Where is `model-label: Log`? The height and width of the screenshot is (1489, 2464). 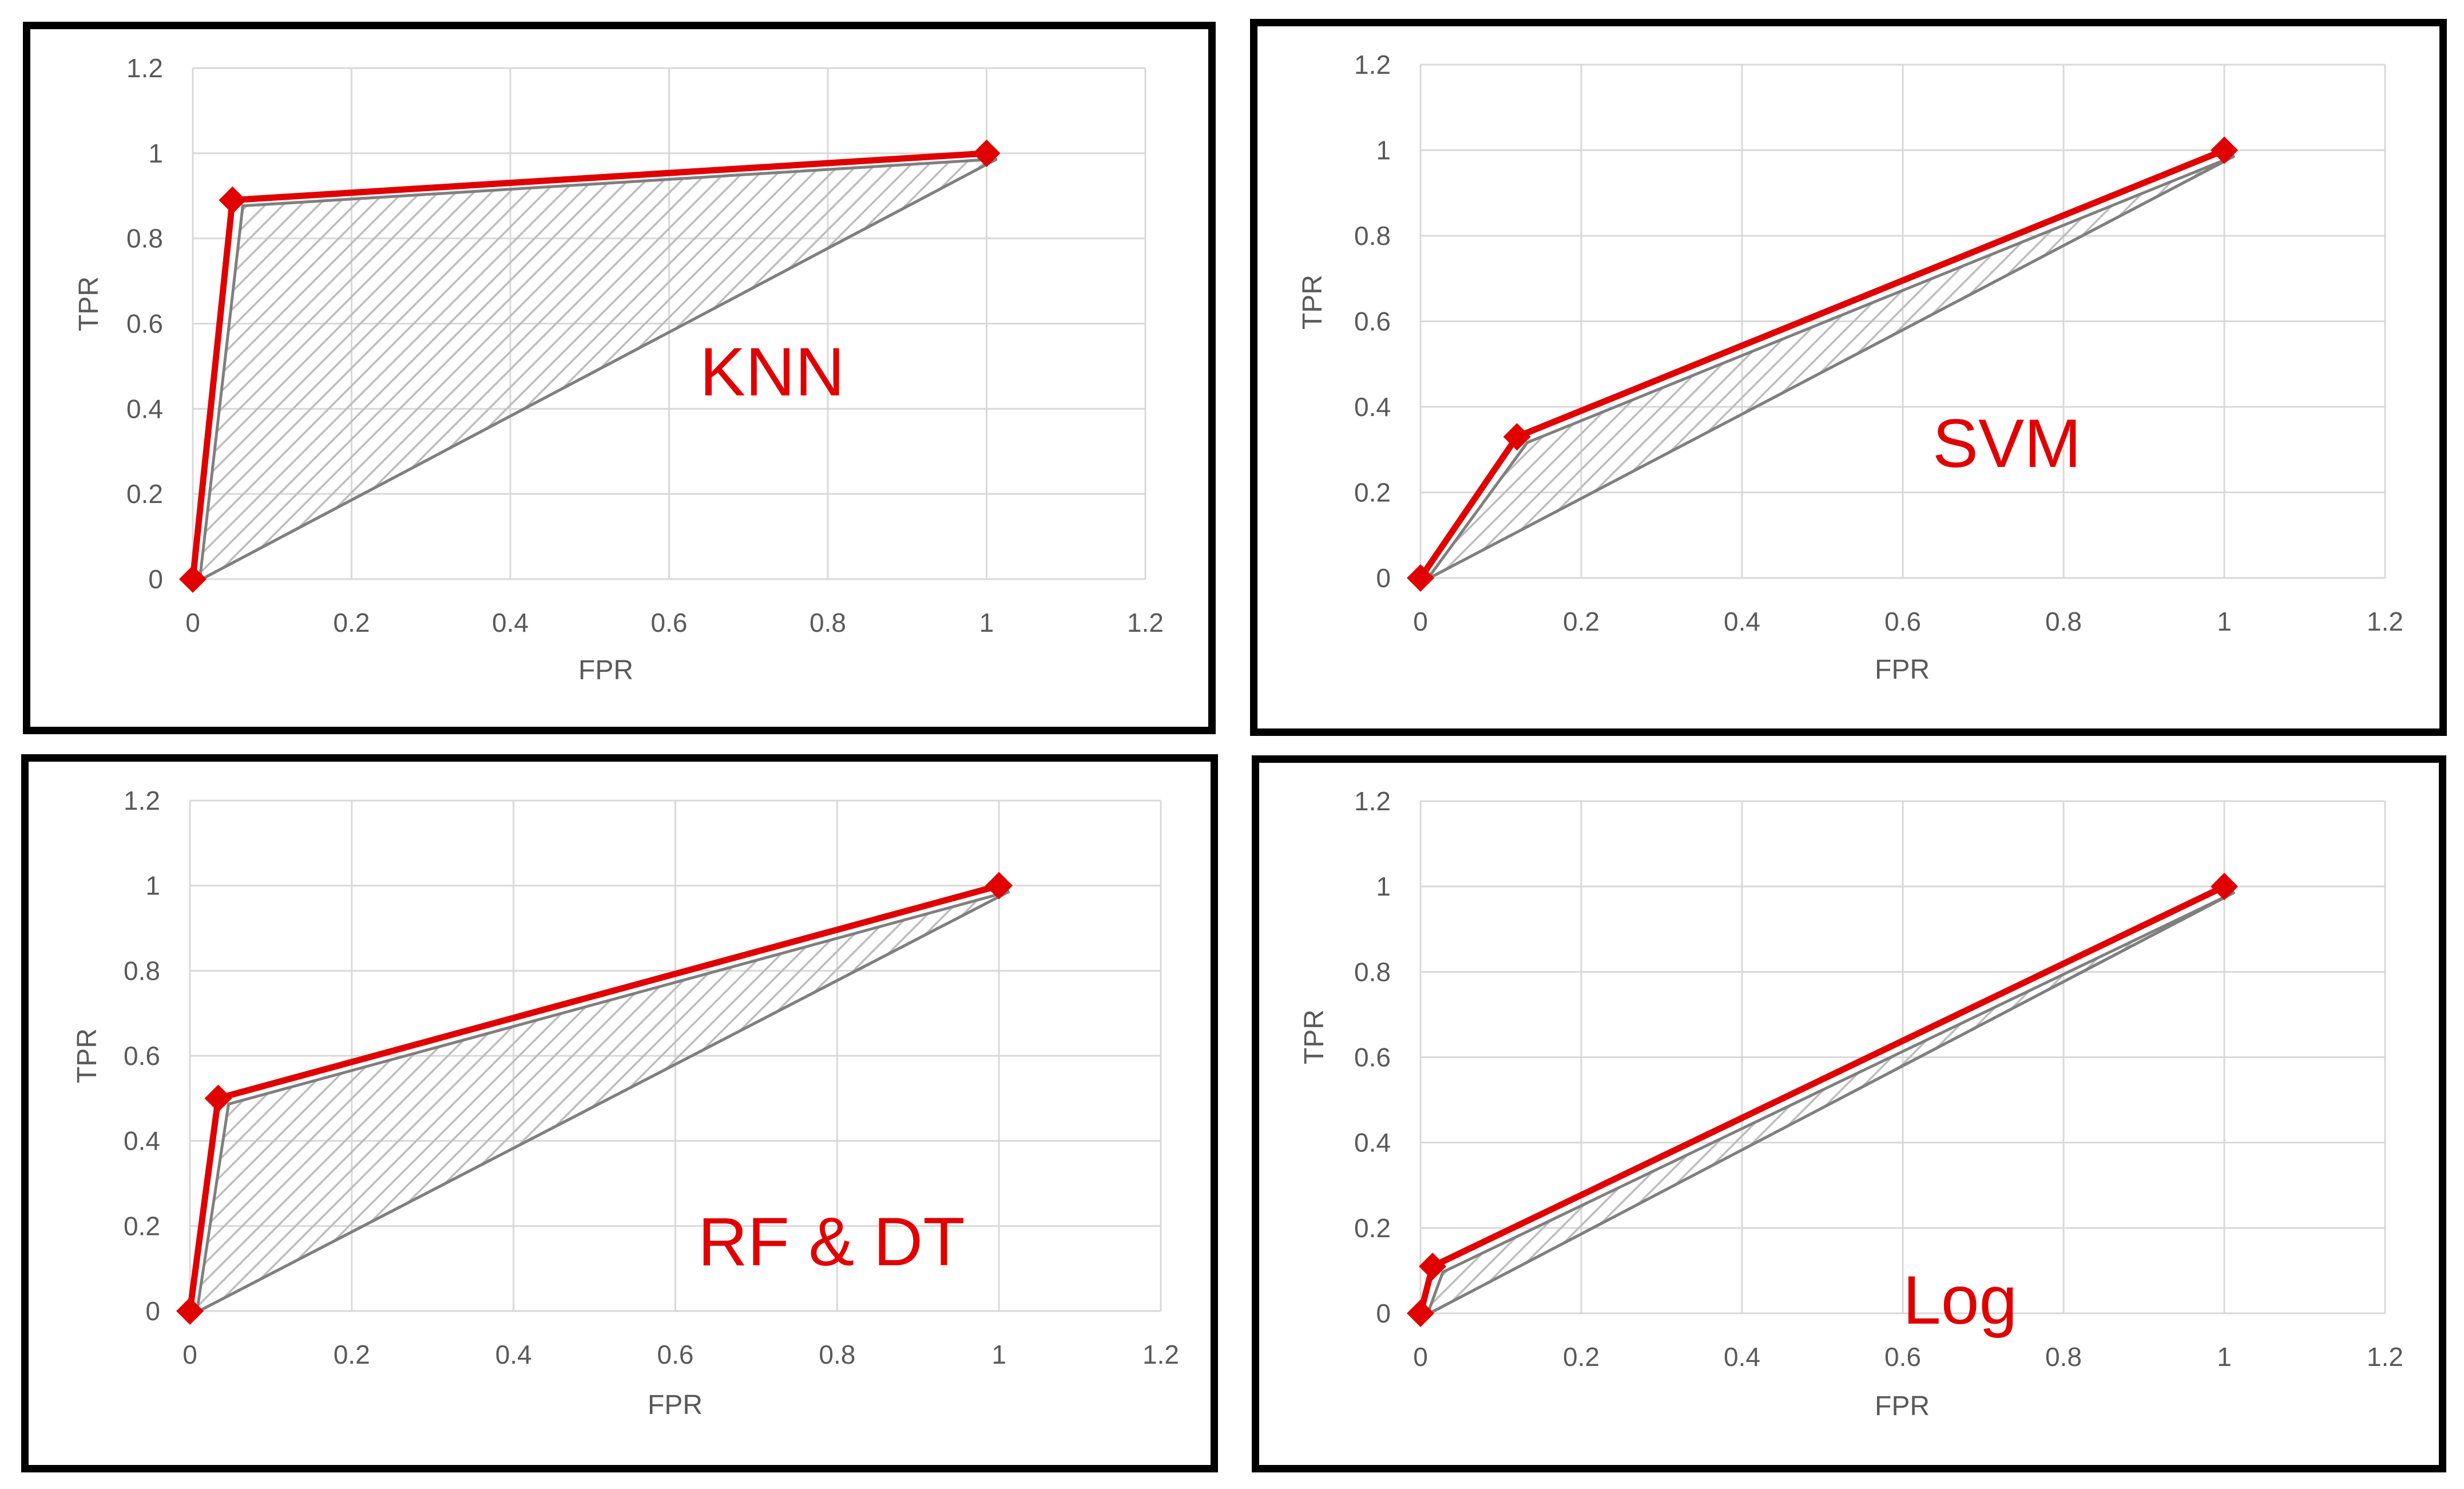 model-label: Log is located at coordinates (1960, 1300).